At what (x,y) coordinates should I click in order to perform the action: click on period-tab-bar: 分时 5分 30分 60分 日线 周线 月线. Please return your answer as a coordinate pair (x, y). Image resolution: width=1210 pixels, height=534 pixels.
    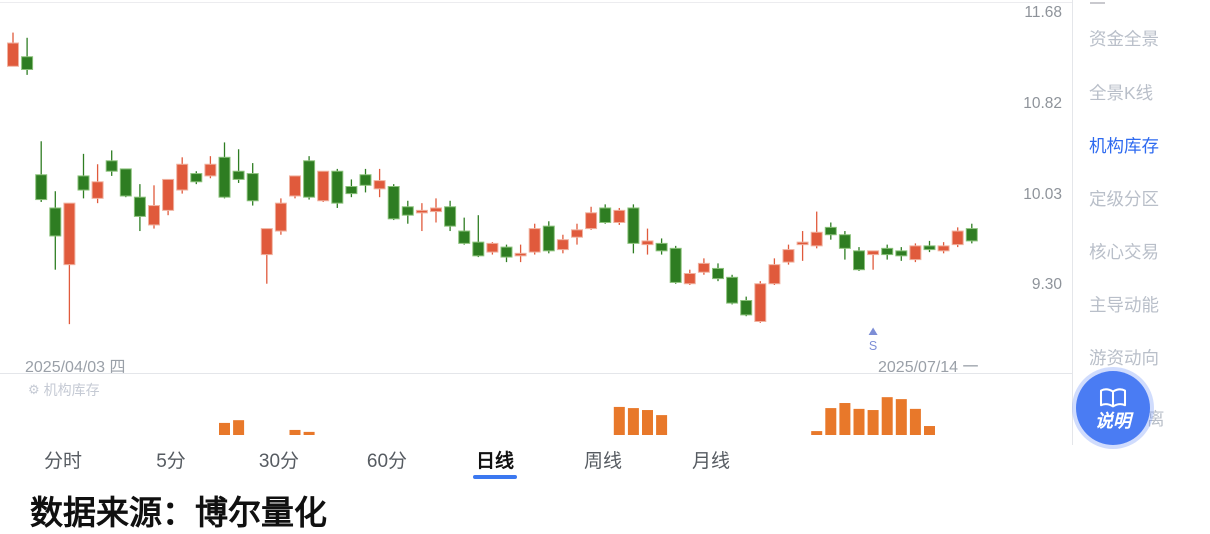
    Looking at the image, I should click on (398, 462).